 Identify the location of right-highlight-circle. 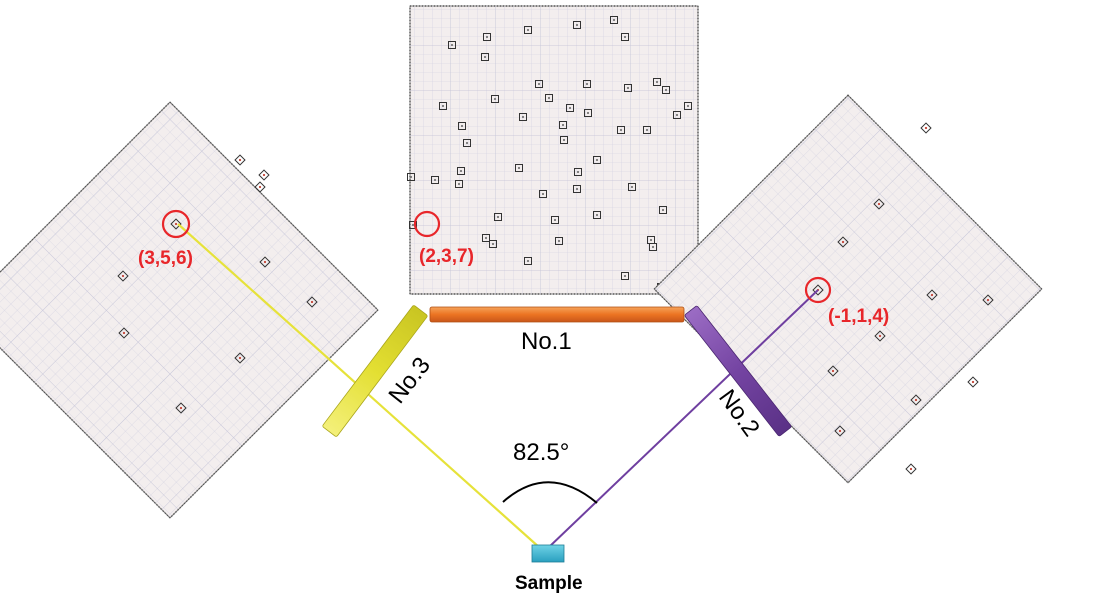
(818, 290).